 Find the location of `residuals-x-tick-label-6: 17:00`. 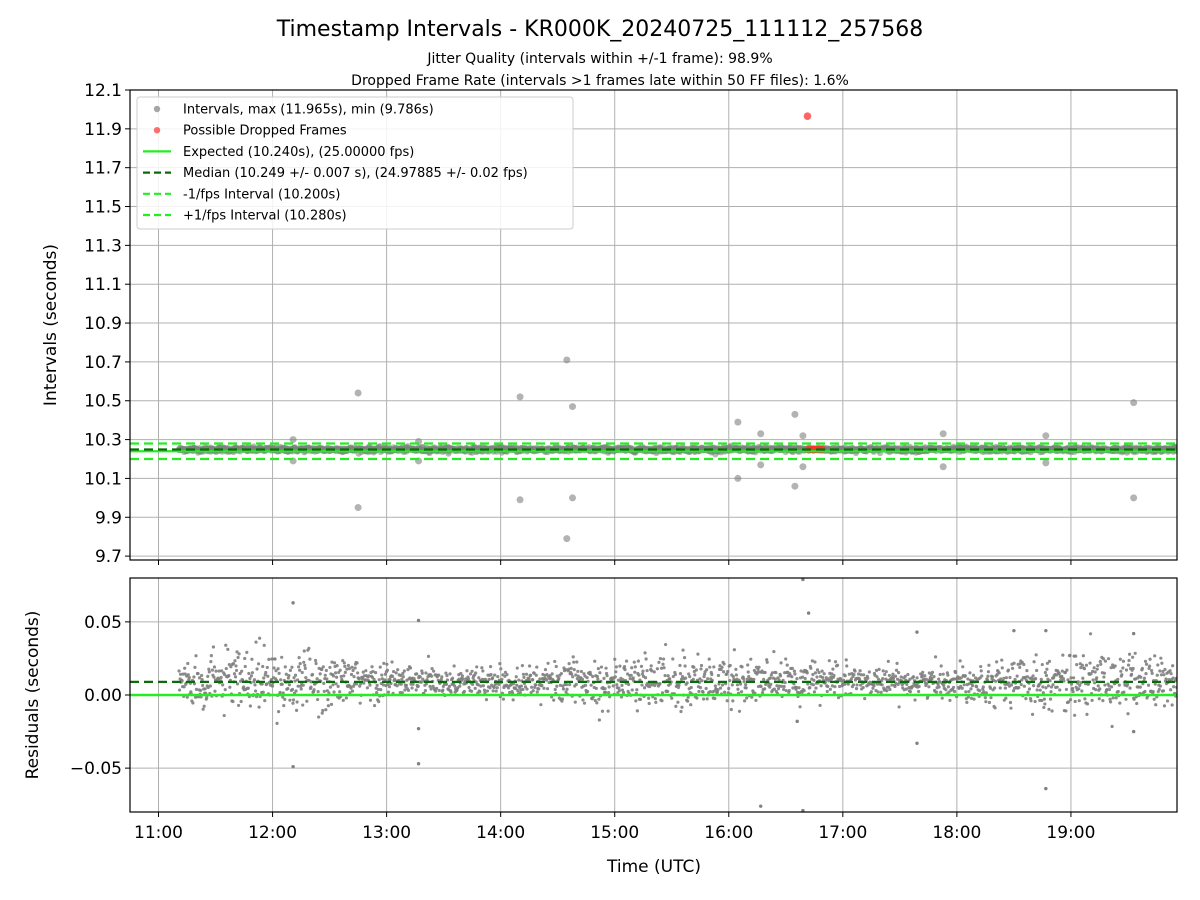

residuals-x-tick-label-6: 17:00 is located at coordinates (842, 833).